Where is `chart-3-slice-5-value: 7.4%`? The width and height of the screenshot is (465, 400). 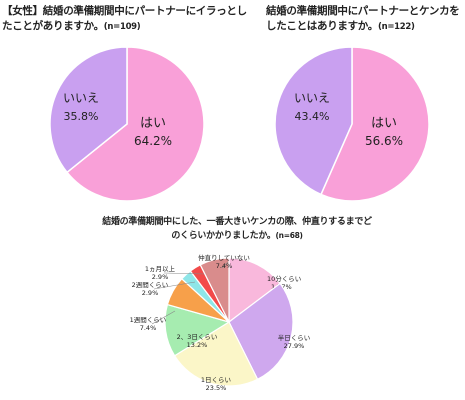 chart-3-slice-5-value: 7.4% is located at coordinates (148, 328).